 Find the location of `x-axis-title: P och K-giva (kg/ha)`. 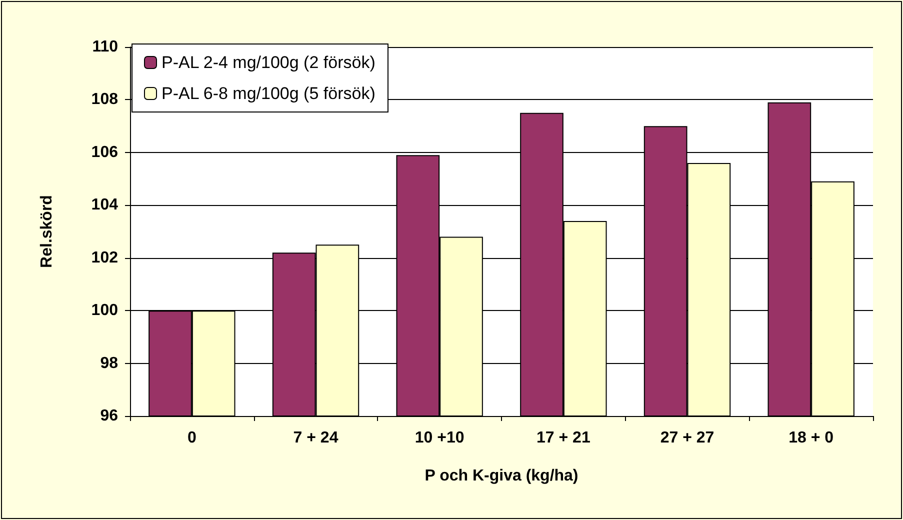

x-axis-title: P och K-giva (kg/ha) is located at coordinates (501, 476).